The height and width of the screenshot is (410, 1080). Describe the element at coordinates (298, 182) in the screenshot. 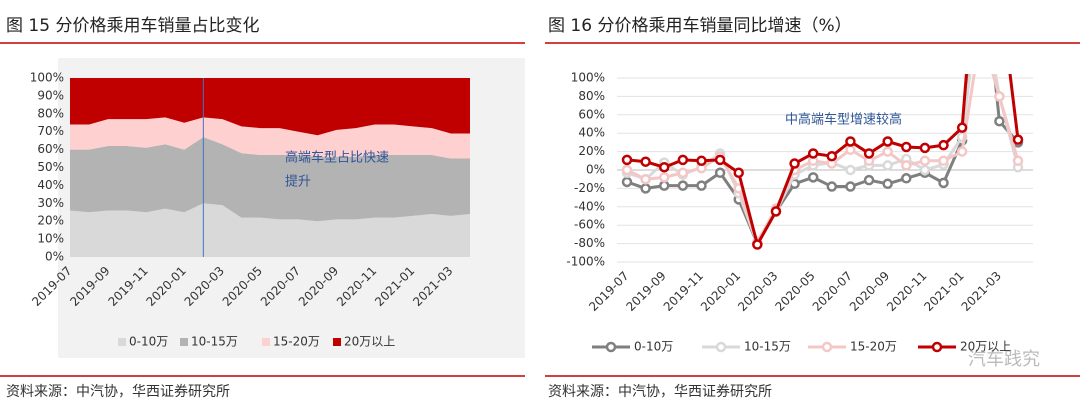

I see `annotation: 提升` at that location.